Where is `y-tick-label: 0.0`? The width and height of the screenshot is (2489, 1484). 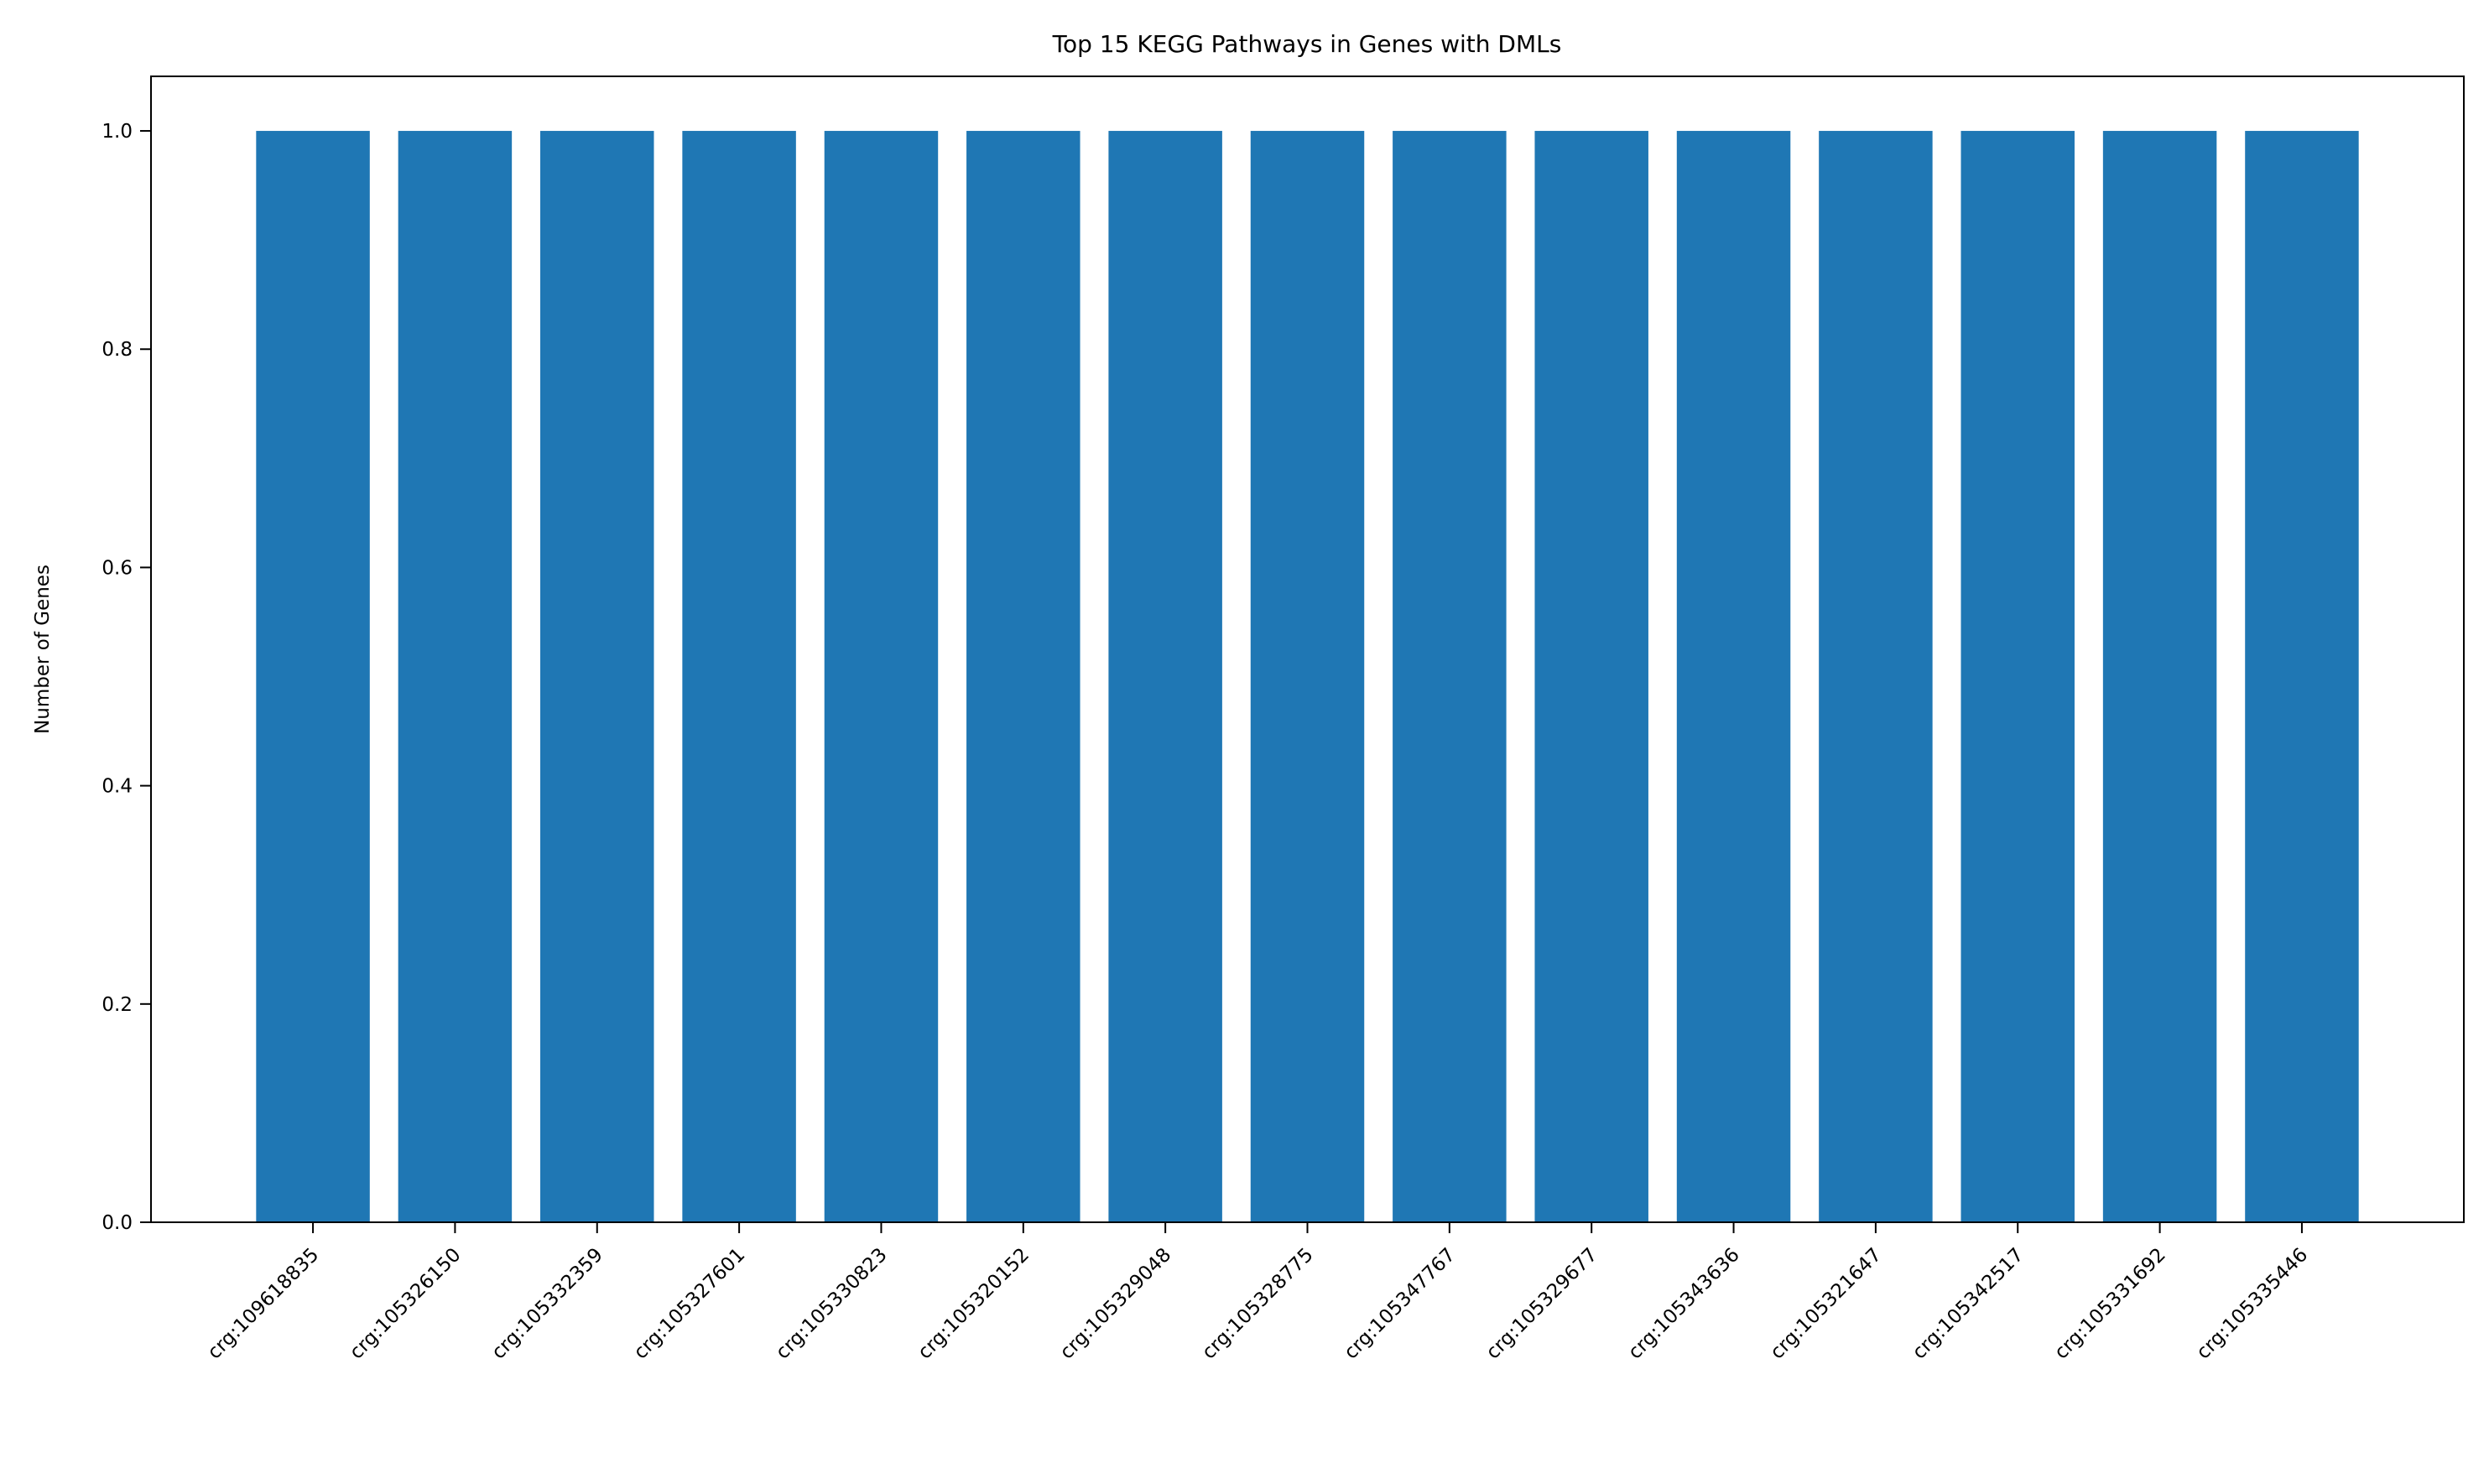 y-tick-label: 0.0 is located at coordinates (117, 1223).